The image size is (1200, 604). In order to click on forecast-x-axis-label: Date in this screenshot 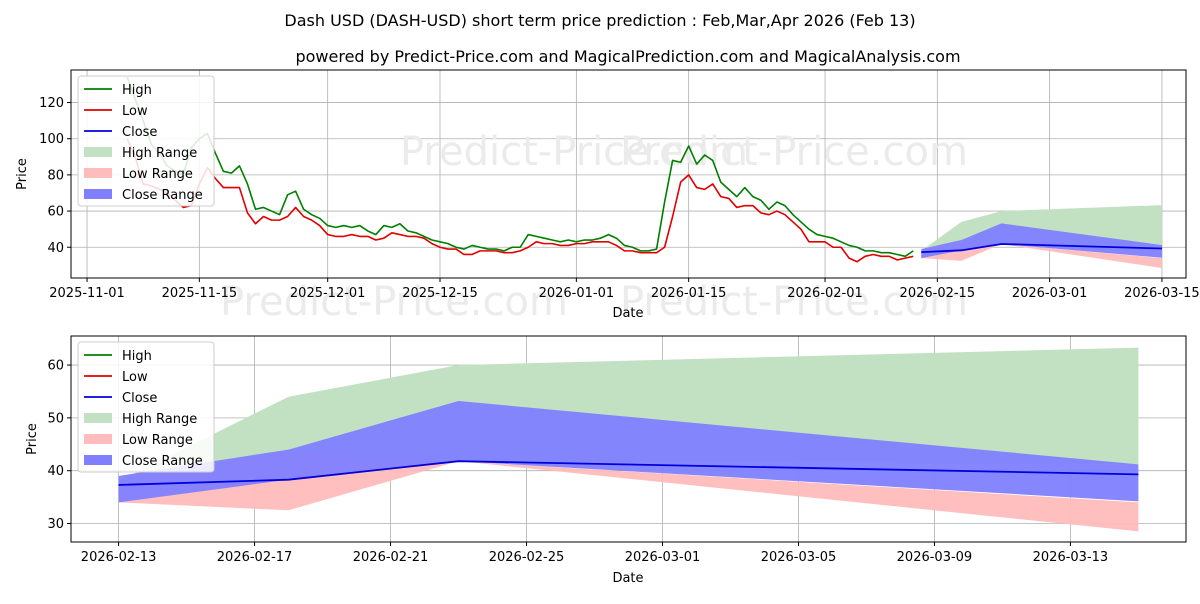, I will do `click(627, 578)`.